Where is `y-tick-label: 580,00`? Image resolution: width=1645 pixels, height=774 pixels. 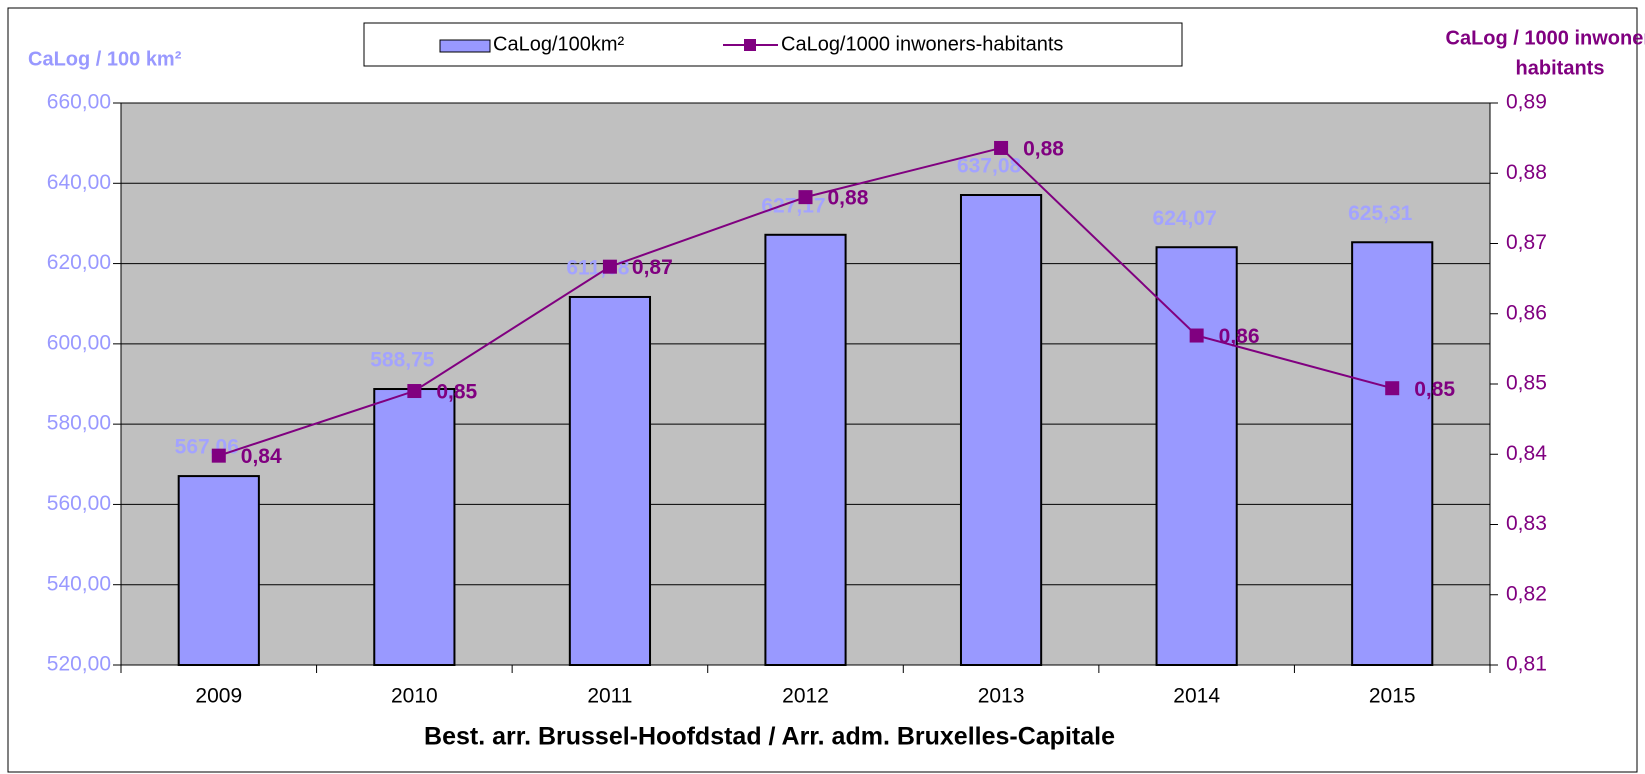
y-tick-label: 580,00 is located at coordinates (79, 423).